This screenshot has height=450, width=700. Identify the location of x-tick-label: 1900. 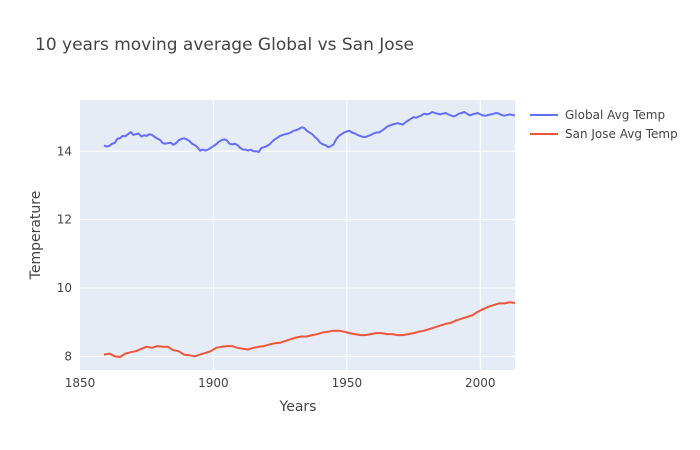
(213, 383).